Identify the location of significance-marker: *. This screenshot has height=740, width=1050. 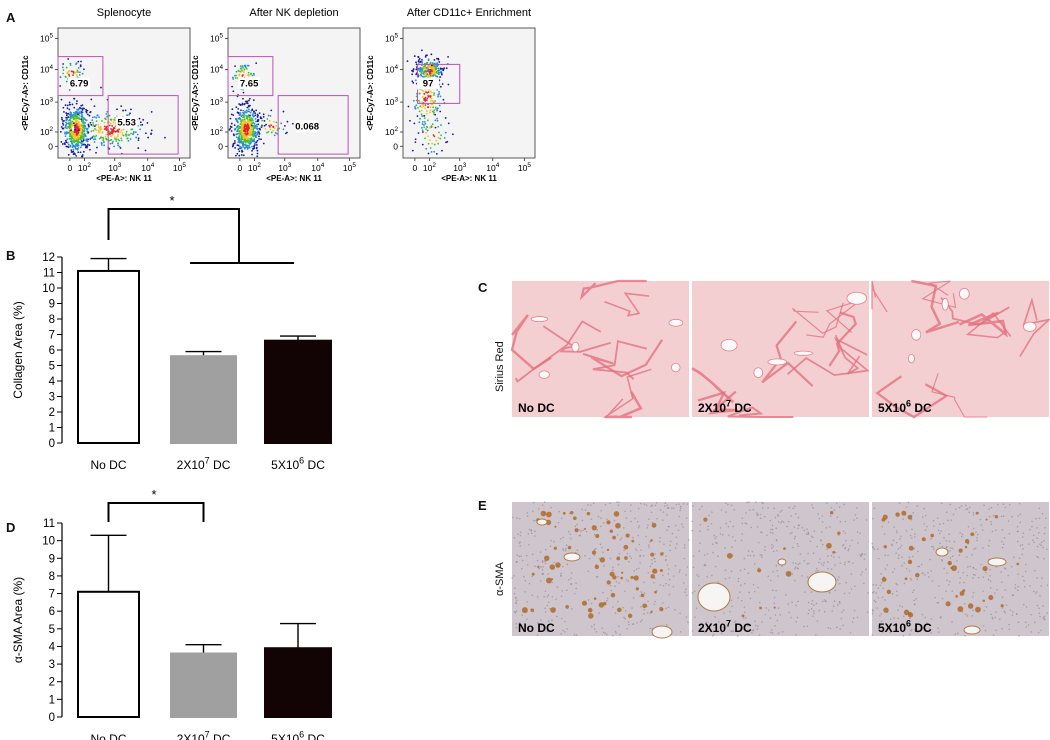
(153, 494).